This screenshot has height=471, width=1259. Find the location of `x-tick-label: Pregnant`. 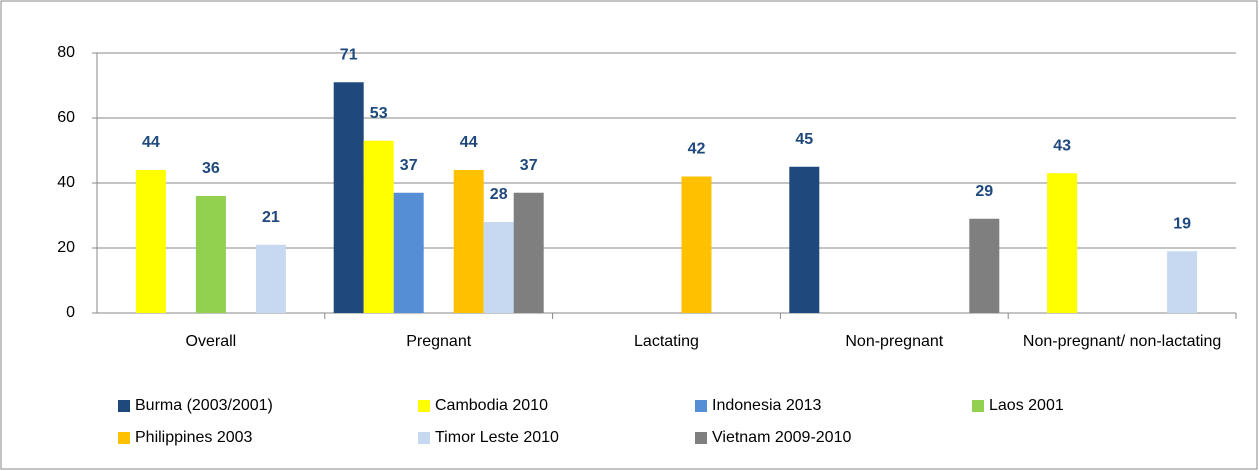

x-tick-label: Pregnant is located at coordinates (439, 341).